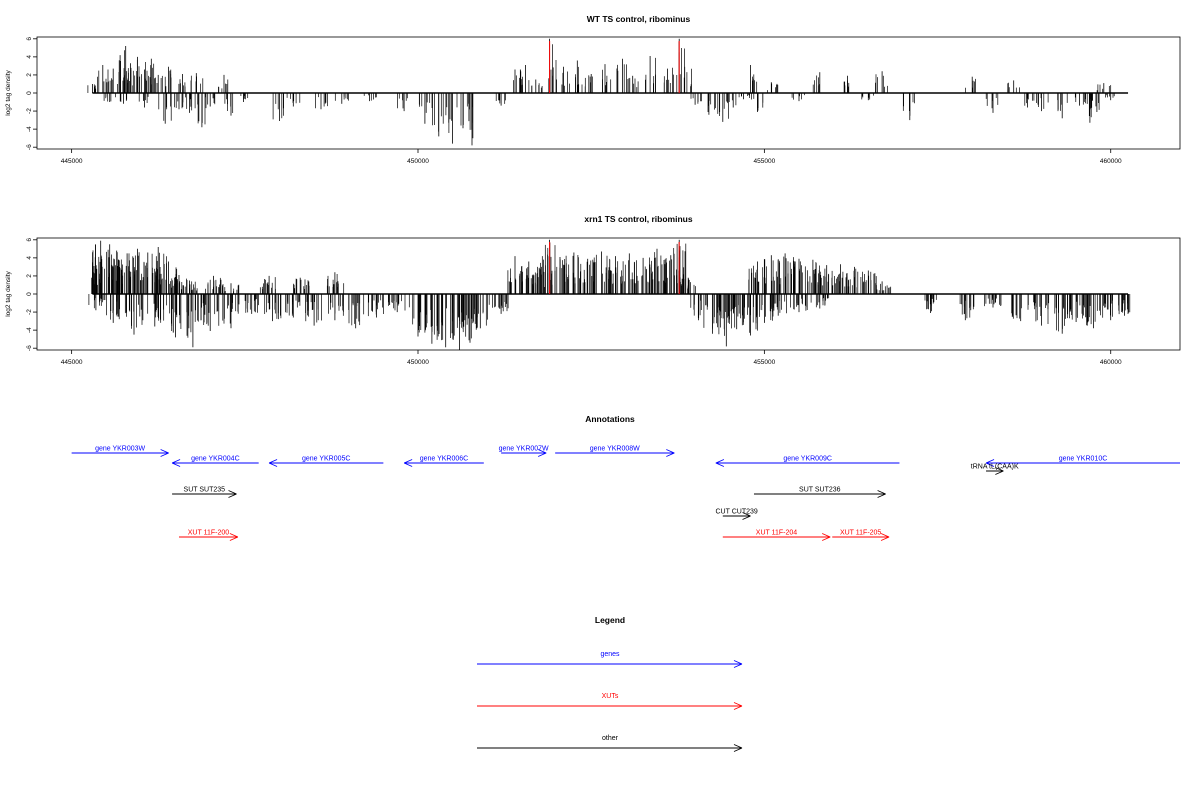 The width and height of the screenshot is (1200, 800). Describe the element at coordinates (610, 419) in the screenshot. I see `annotations-title: Annotations` at that location.